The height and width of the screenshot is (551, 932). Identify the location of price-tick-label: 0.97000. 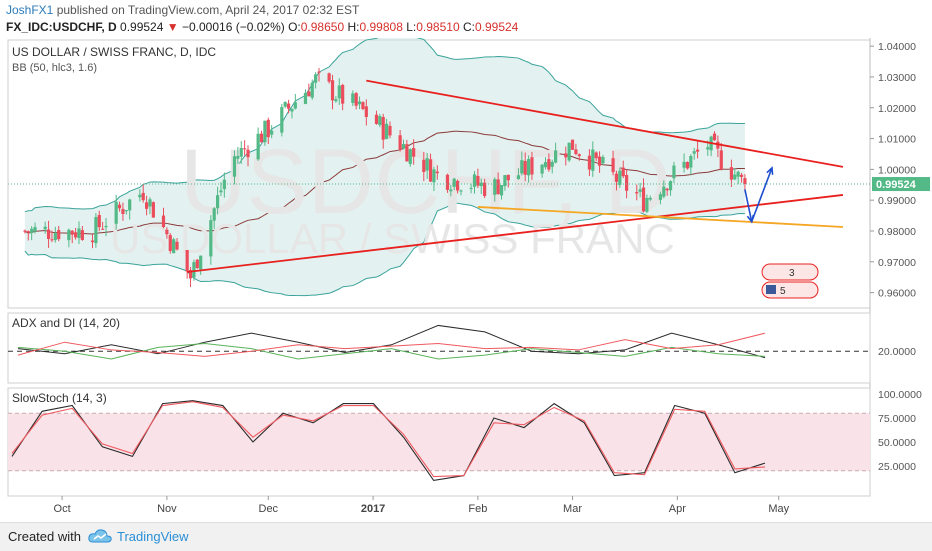
(897, 263).